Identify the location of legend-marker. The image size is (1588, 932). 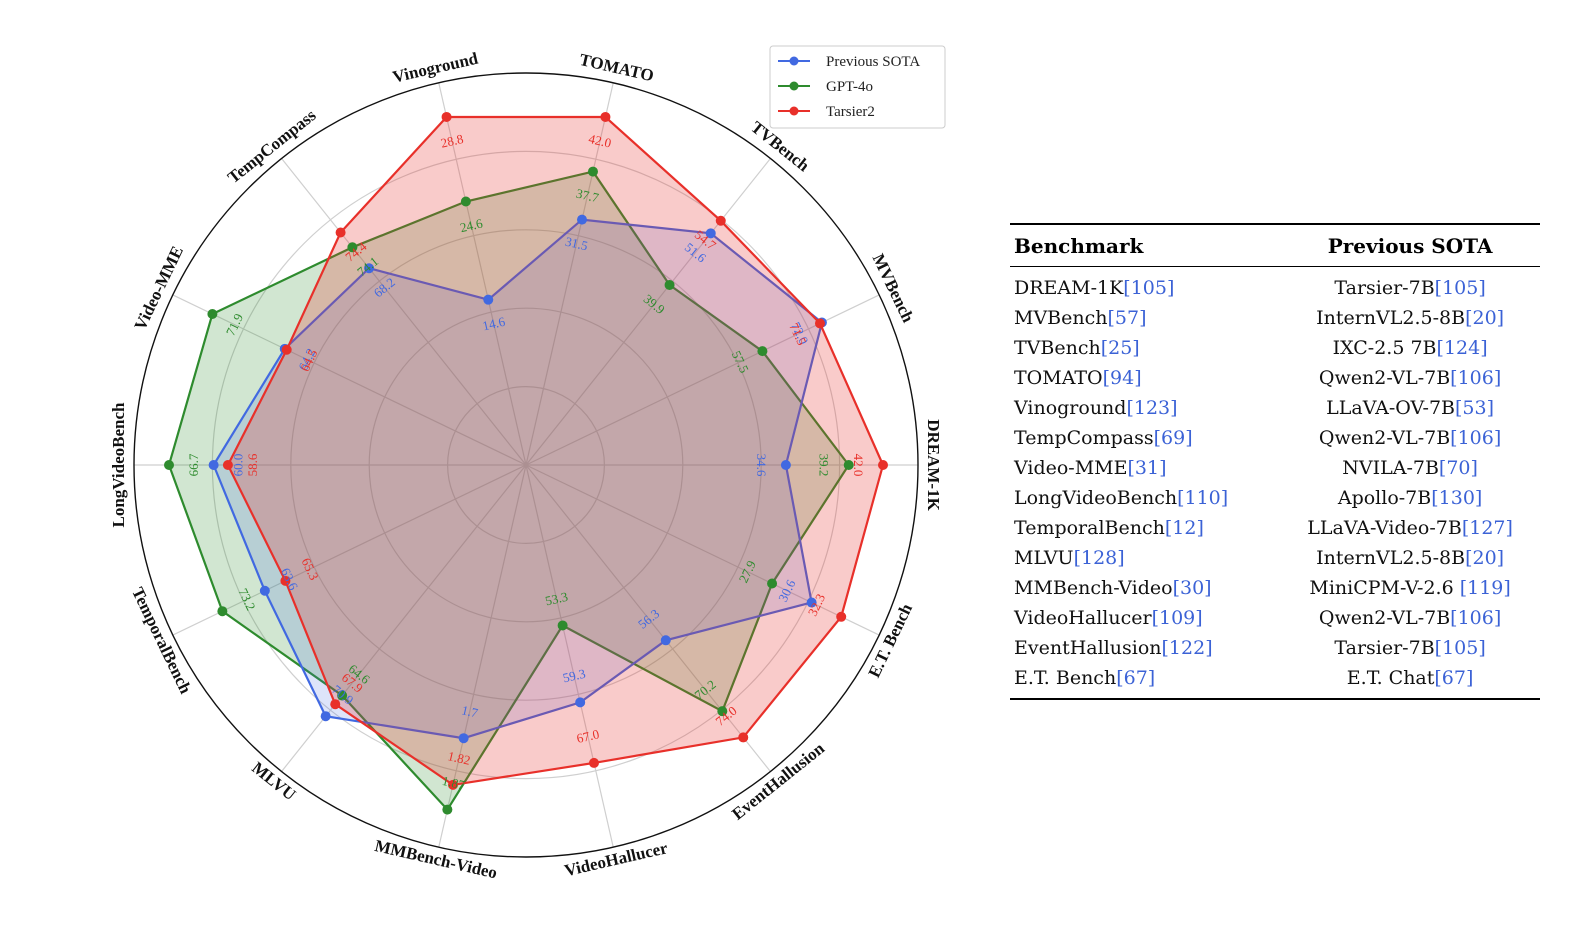
(794, 86).